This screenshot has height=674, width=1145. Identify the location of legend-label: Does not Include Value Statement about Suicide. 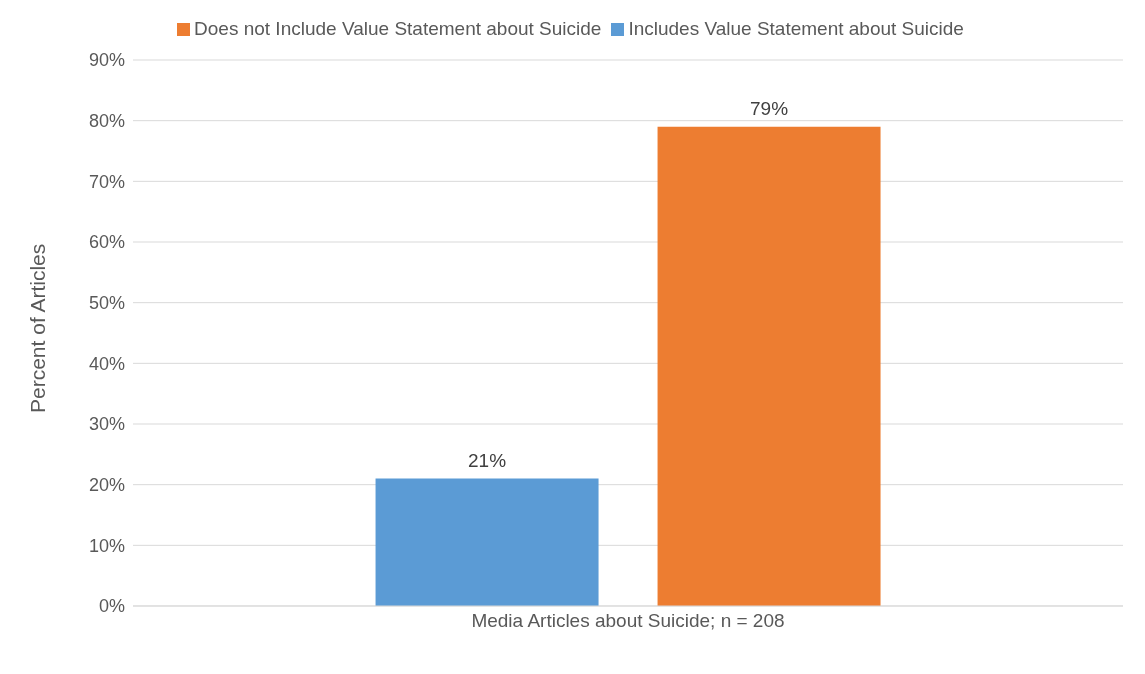
(398, 28).